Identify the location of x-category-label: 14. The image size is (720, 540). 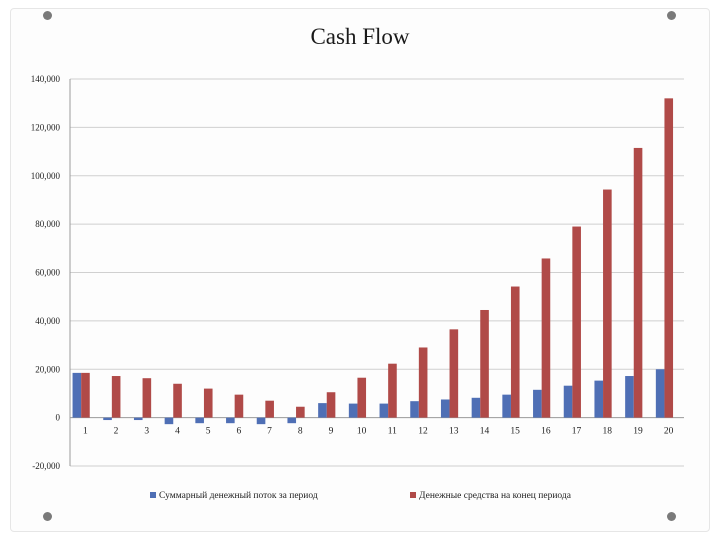
(485, 432).